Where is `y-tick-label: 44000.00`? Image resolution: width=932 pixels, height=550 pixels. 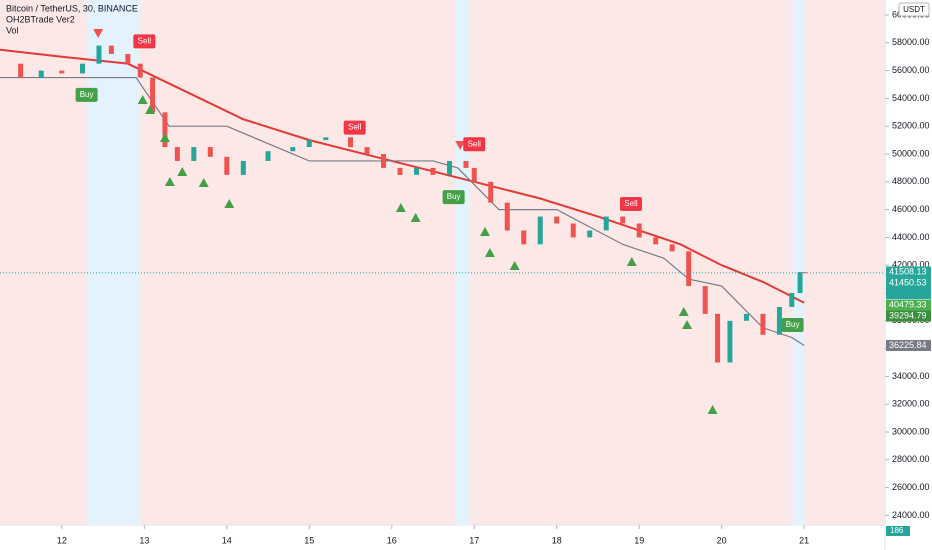
y-tick-label: 44000.00 is located at coordinates (911, 237).